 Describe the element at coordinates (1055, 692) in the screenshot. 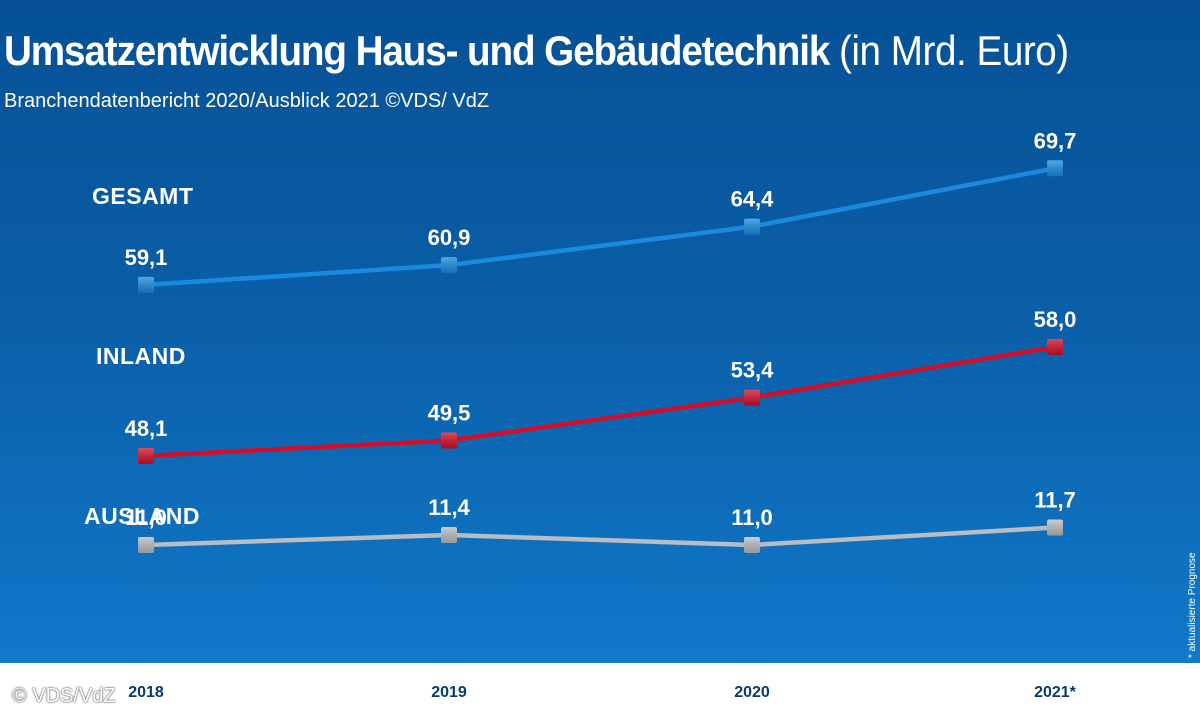

I see `x-tick-label: 2021*` at that location.